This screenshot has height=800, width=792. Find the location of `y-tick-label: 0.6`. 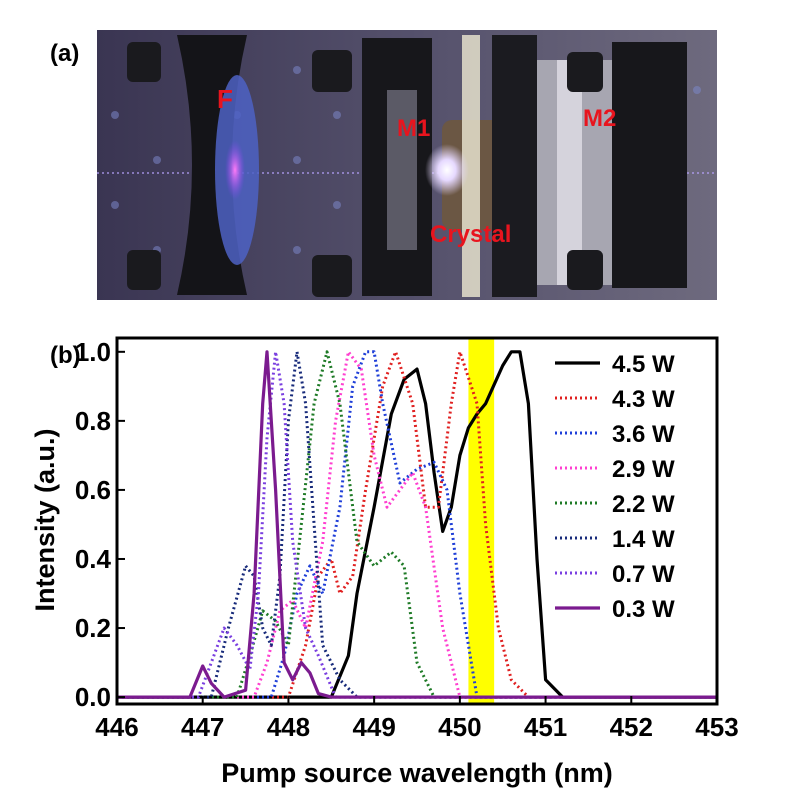

y-tick-label: 0.6 is located at coordinates (93, 490).